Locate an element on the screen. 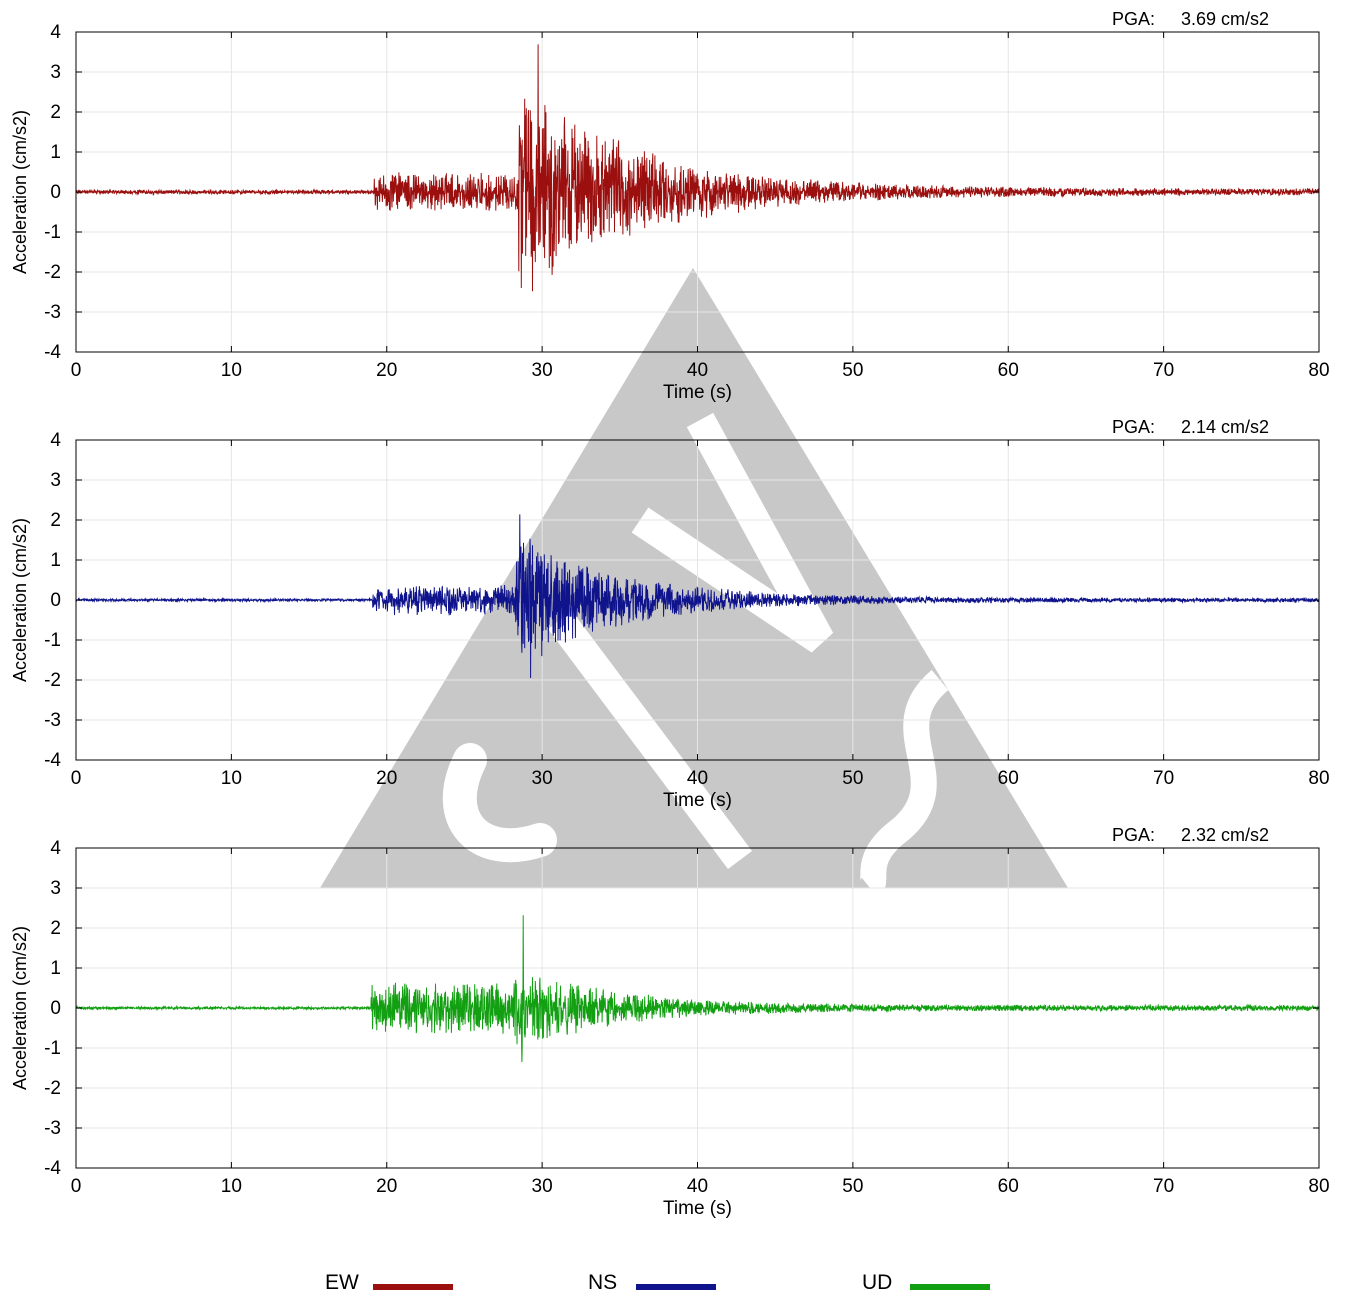 The image size is (1351, 1292). legend-swatch-ns is located at coordinates (676, 1287).